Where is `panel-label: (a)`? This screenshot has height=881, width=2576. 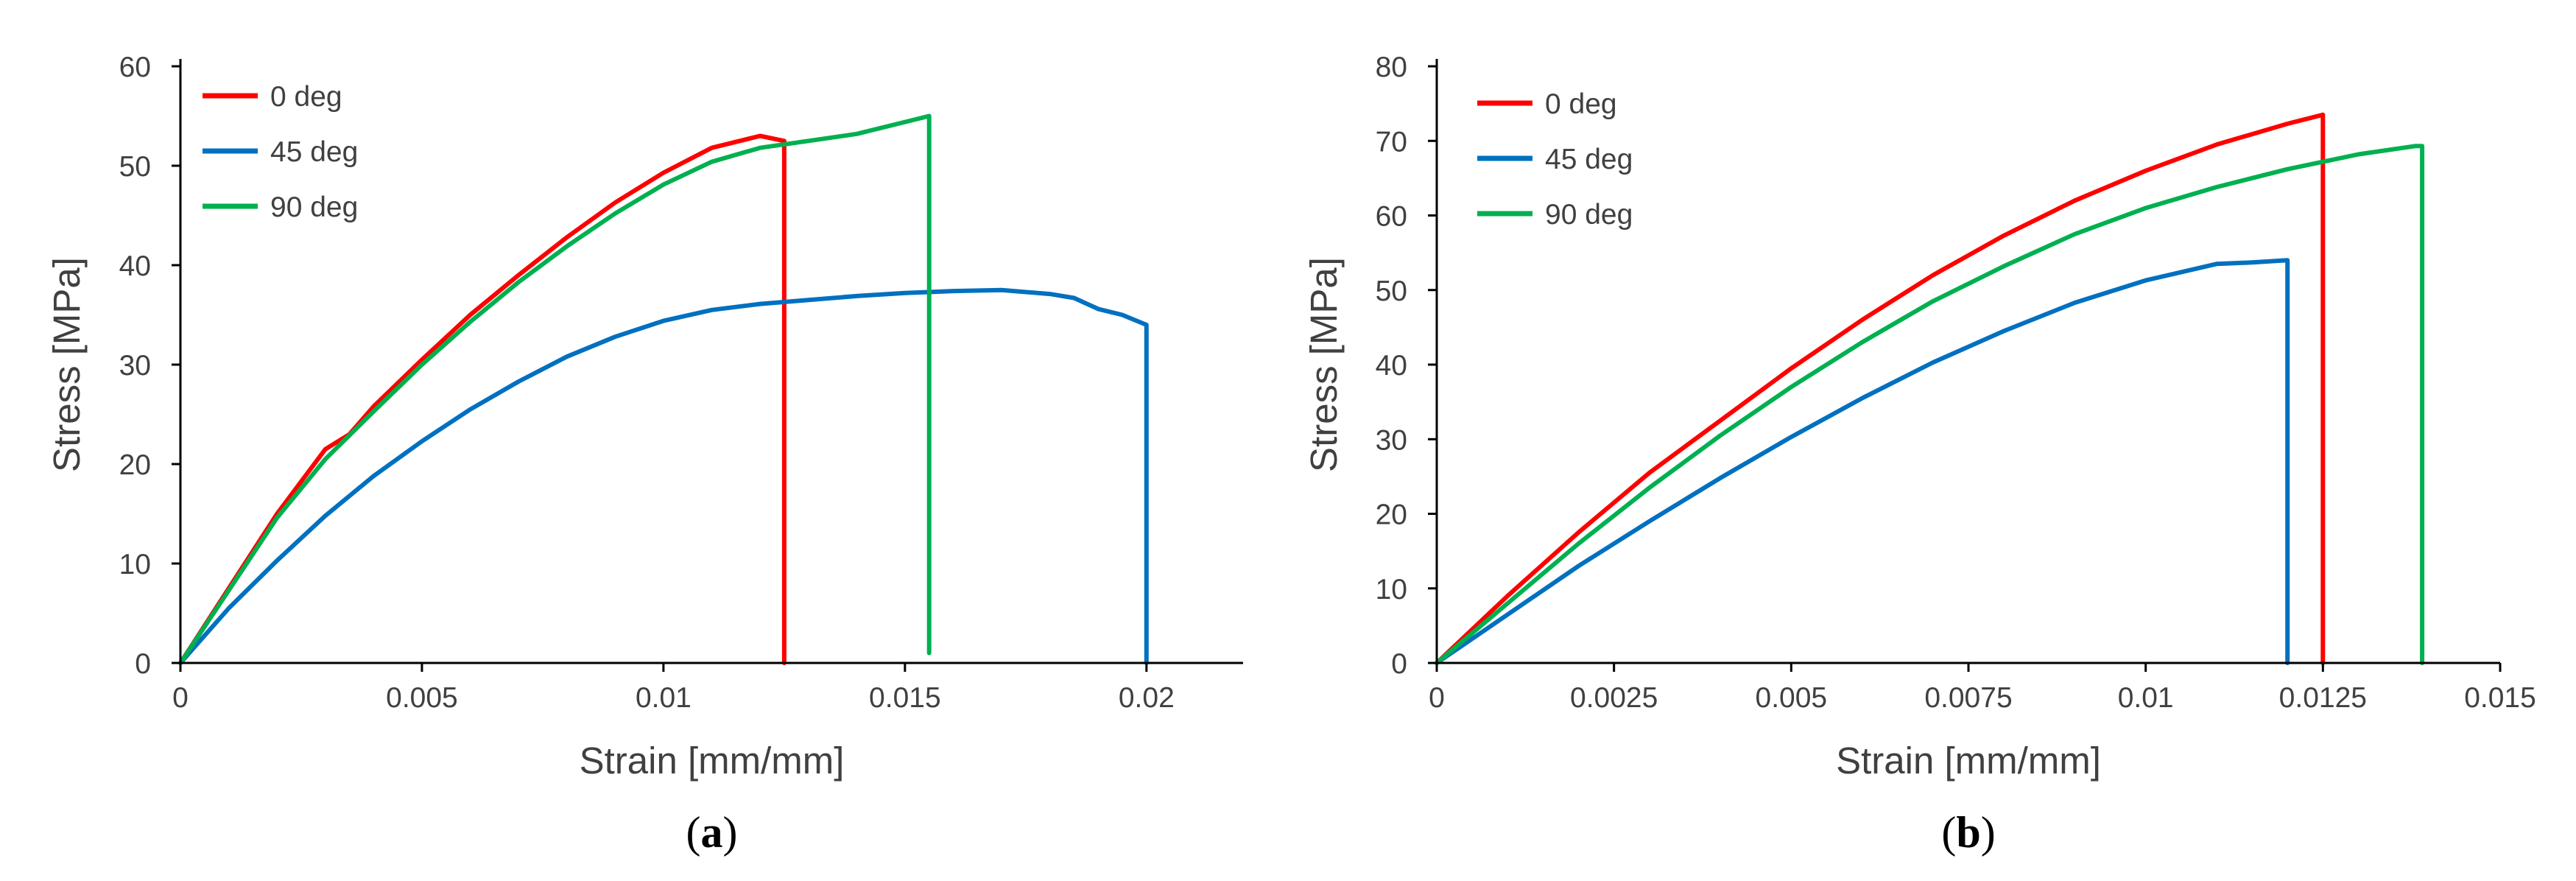 panel-label: (a) is located at coordinates (712, 833).